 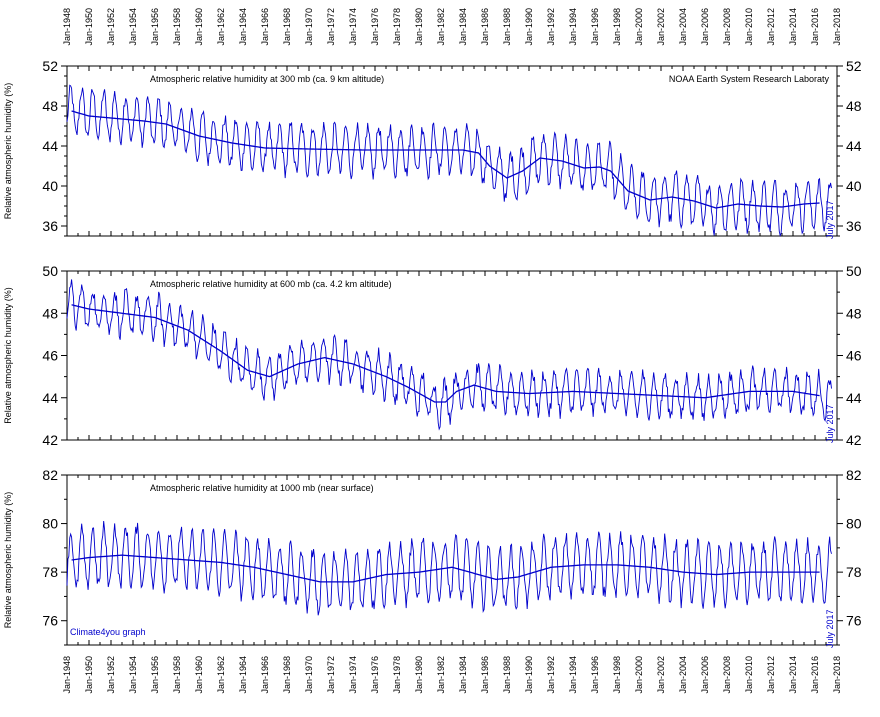 What do you see at coordinates (221, 27) in the screenshot?
I see `top-date-label: Jan-1962` at bounding box center [221, 27].